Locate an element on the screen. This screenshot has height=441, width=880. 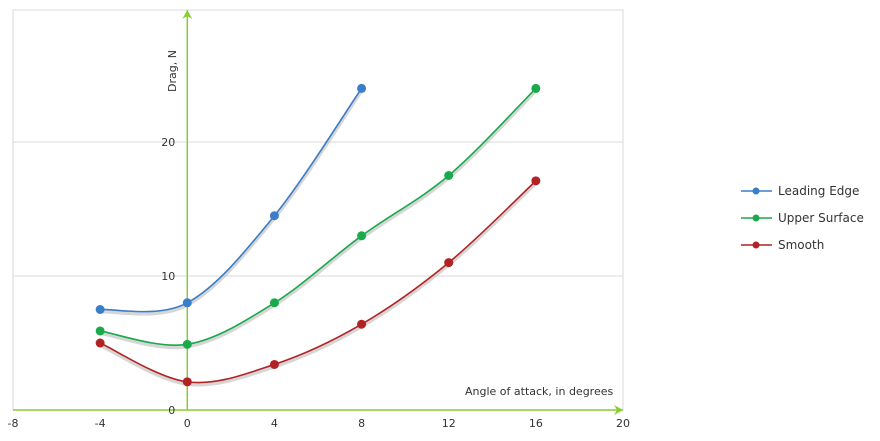
x-tick-label: 0 is located at coordinates (187, 423).